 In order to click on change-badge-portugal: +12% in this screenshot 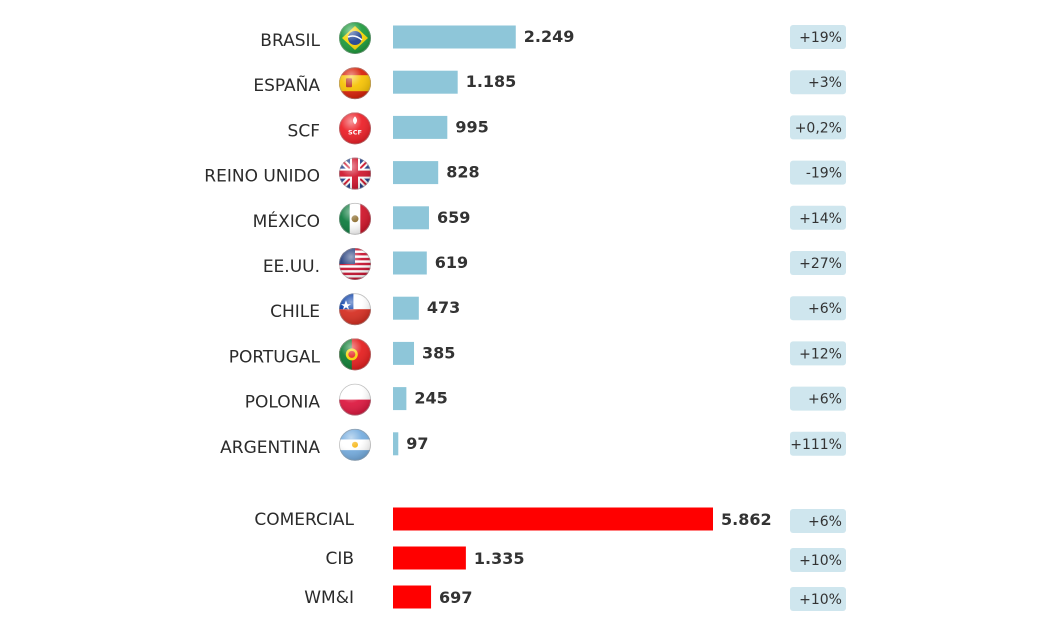, I will do `click(818, 353)`.